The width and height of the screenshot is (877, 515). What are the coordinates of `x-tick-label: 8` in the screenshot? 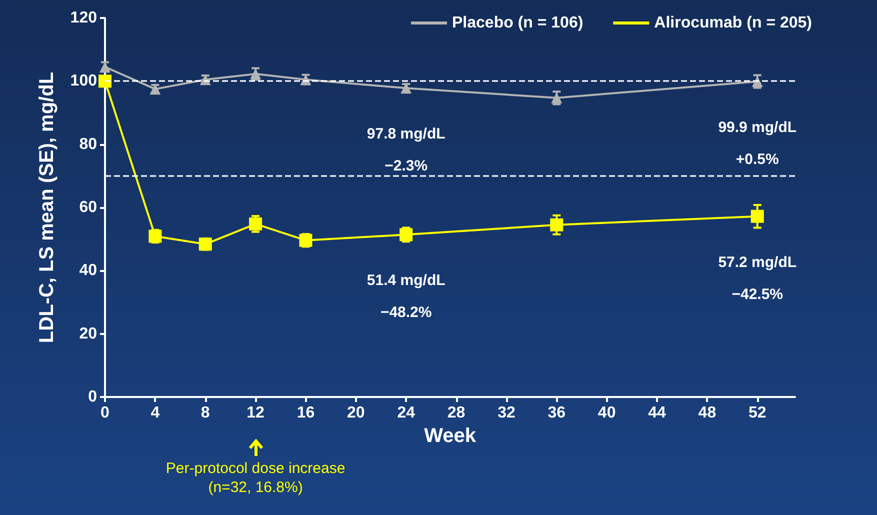 It's located at (205, 413).